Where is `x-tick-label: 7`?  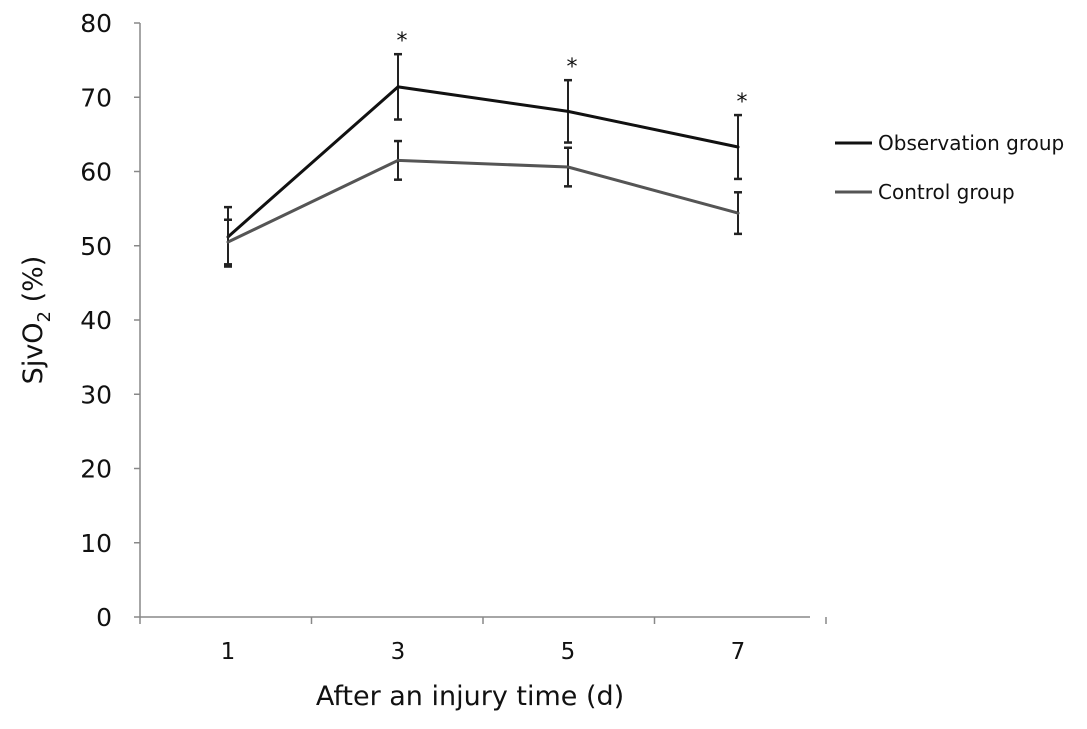
x-tick-label: 7 is located at coordinates (738, 652).